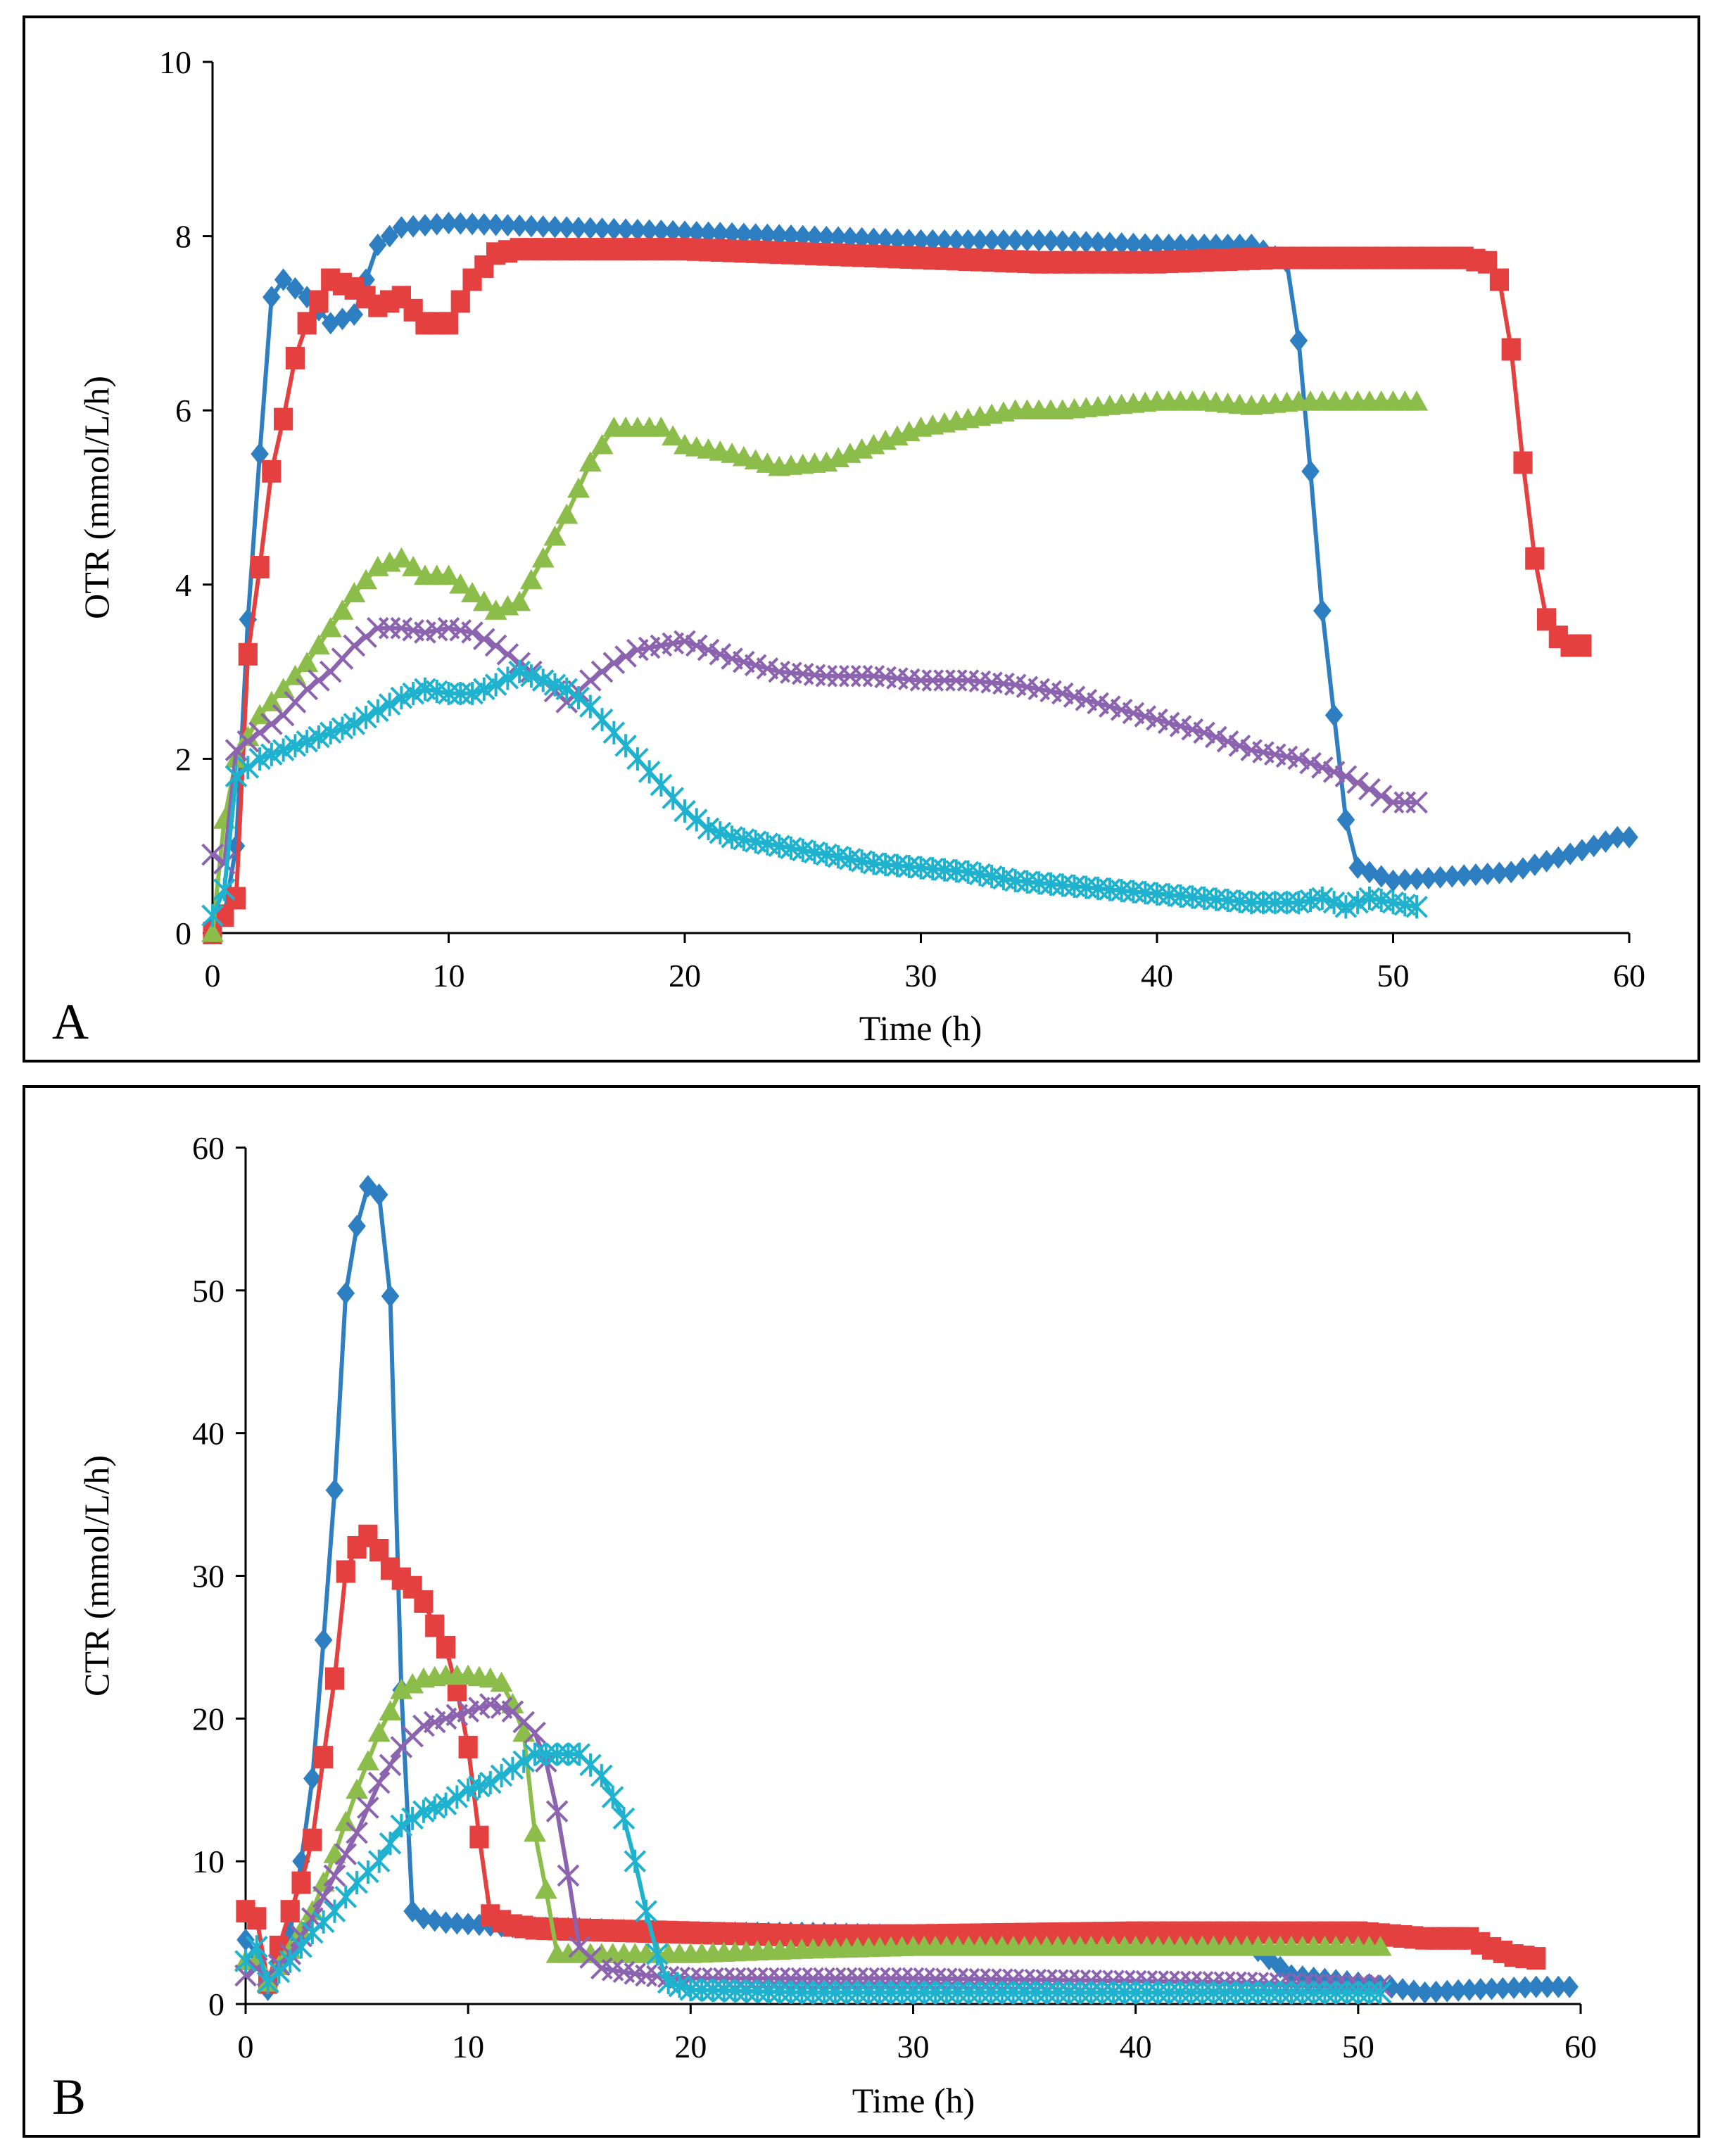  I want to click on chart-b-series-4-point, so click(346, 1854).